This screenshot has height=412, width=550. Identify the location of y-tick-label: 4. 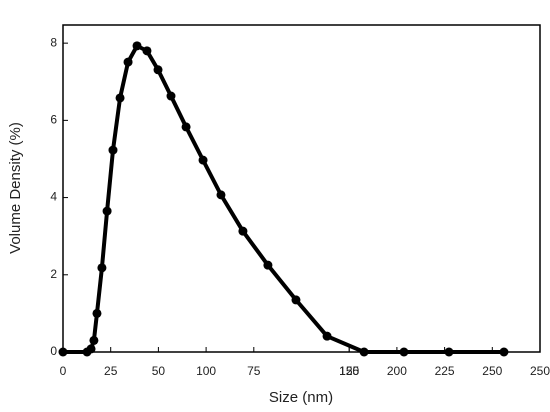
(53, 197).